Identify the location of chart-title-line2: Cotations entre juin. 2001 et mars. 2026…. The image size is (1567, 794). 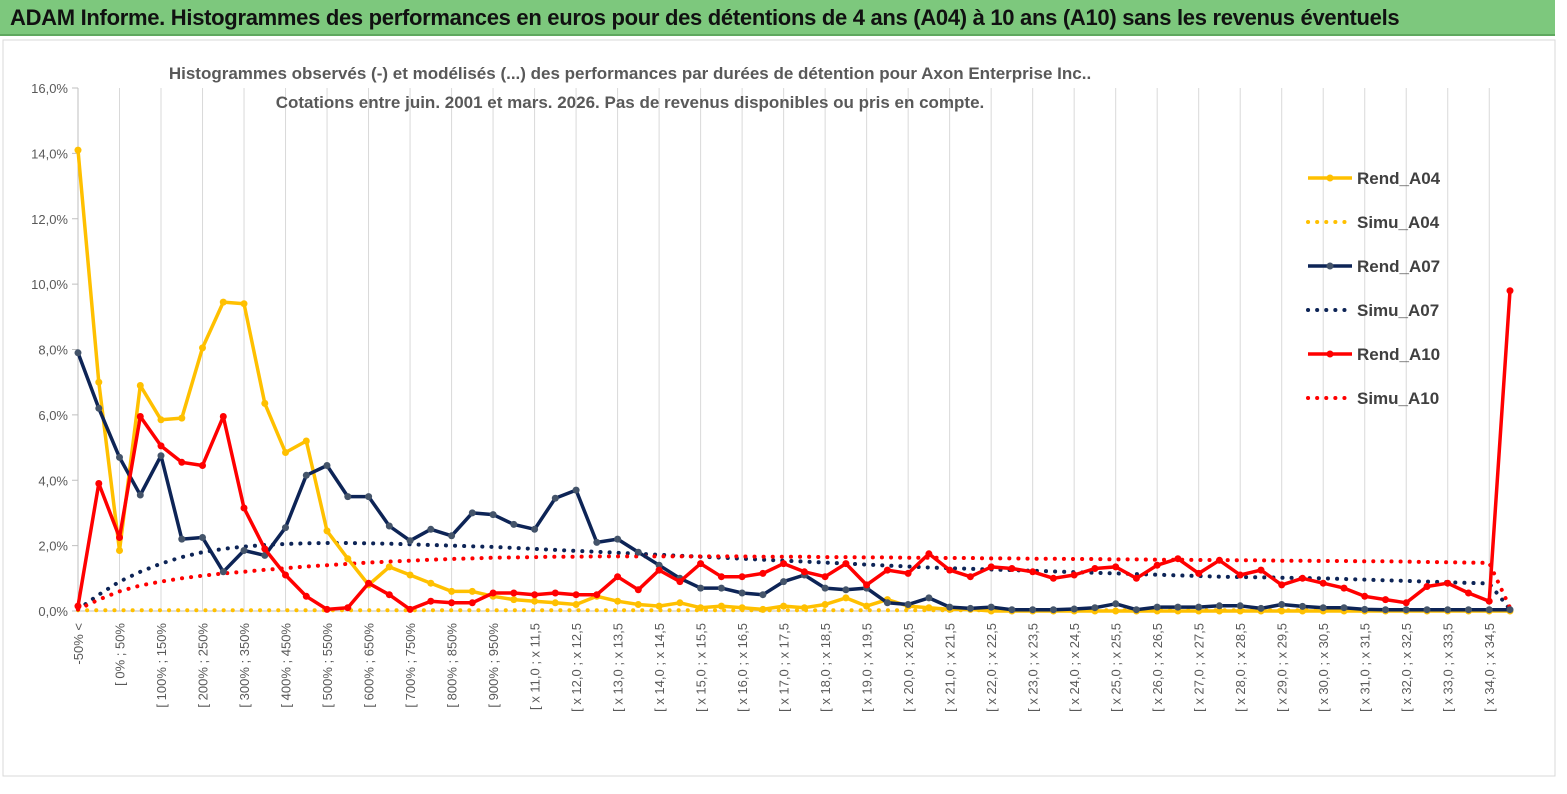
(630, 102).